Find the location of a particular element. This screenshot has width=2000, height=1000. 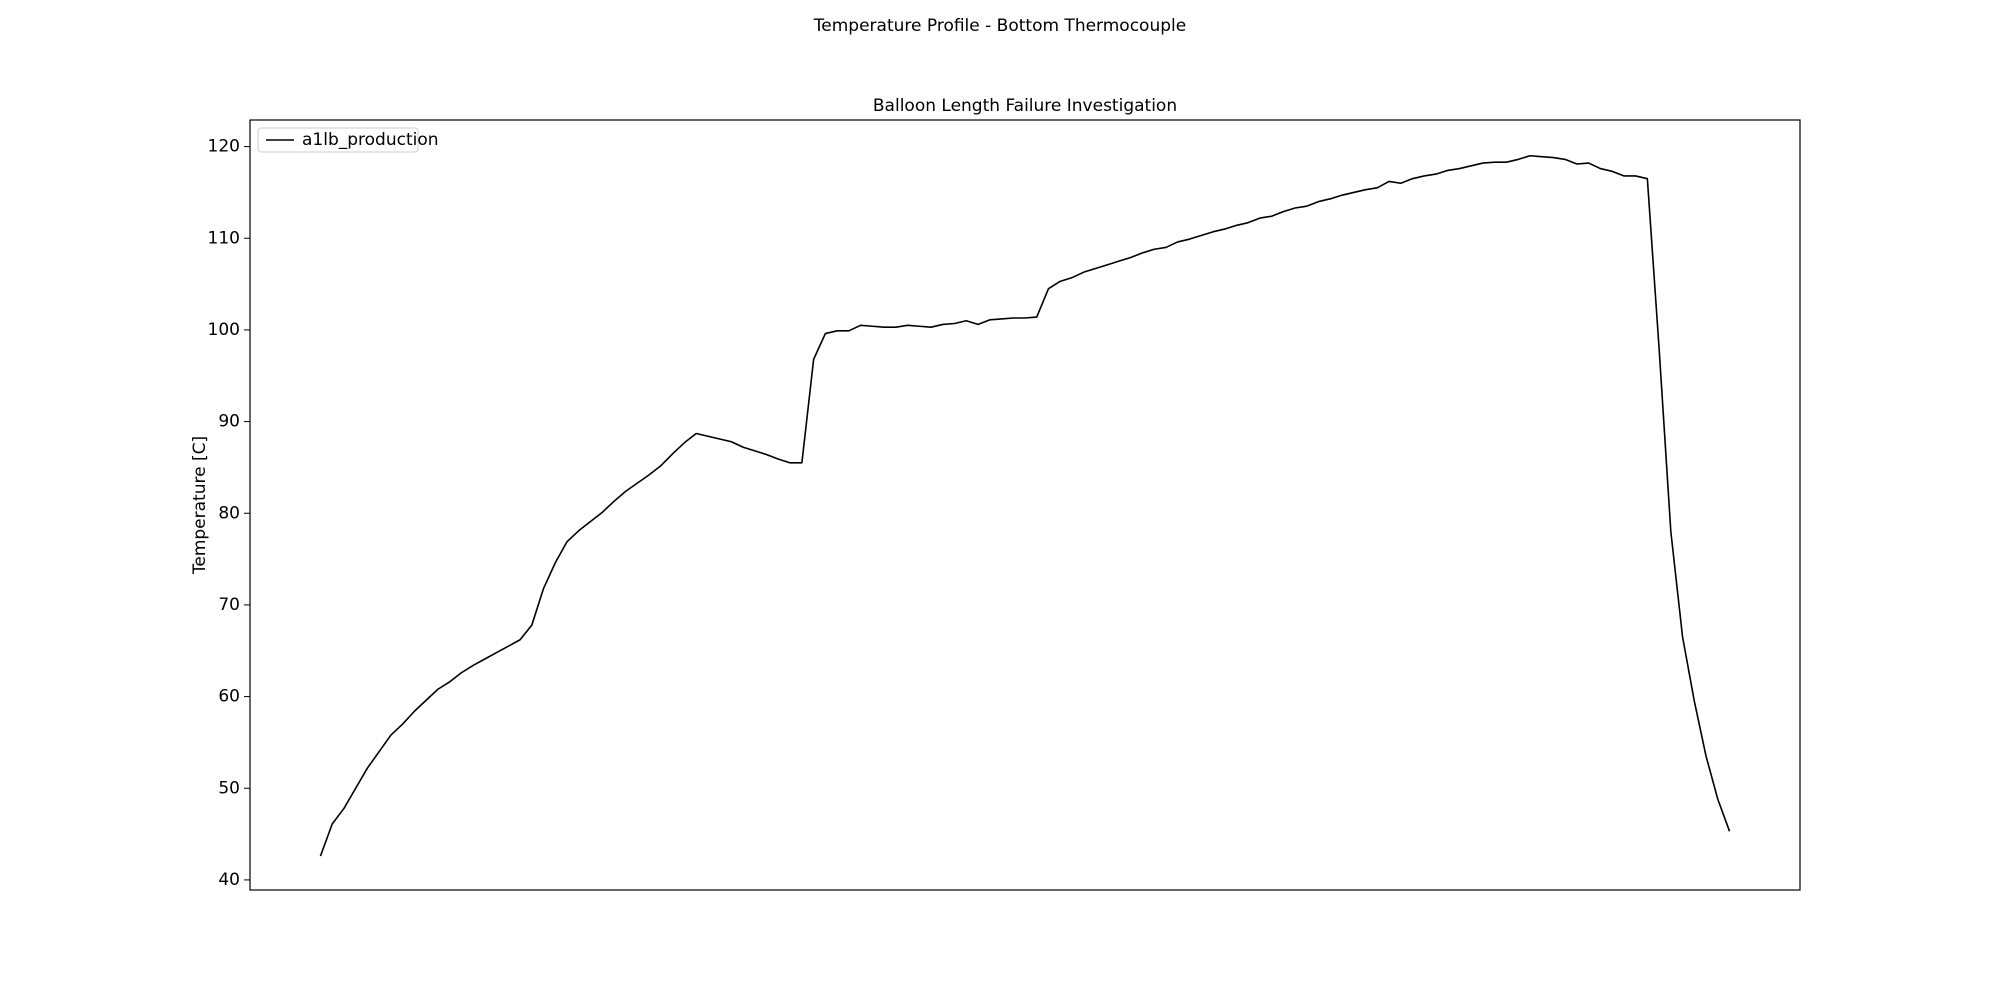

axes-title: Balloon Length Failure Investigation is located at coordinates (1025, 106).